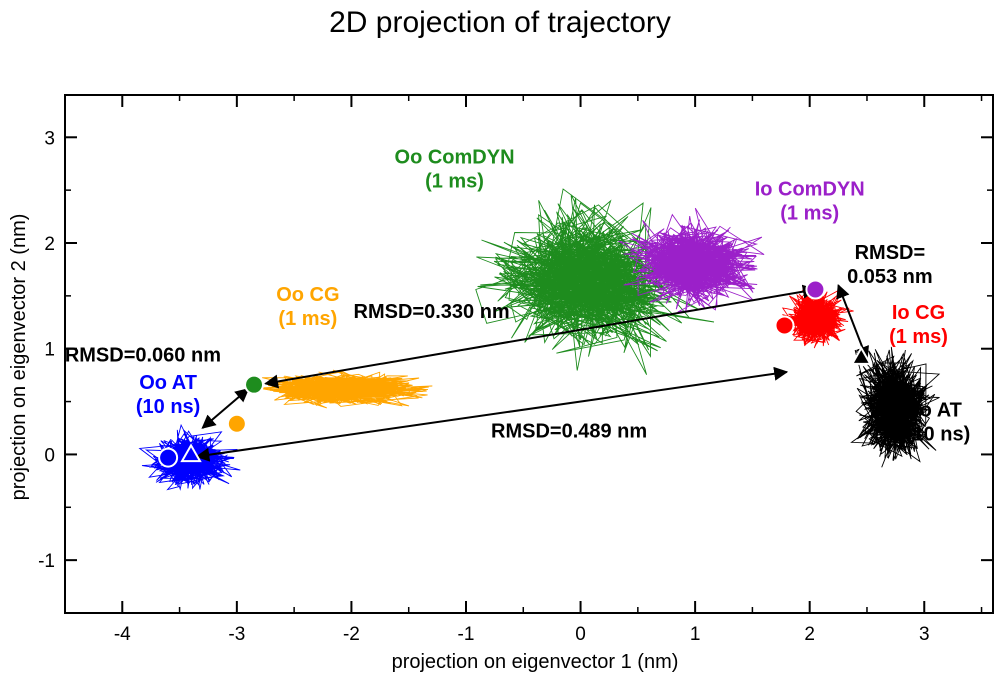 The width and height of the screenshot is (1000, 681). Describe the element at coordinates (695, 634) in the screenshot. I see `x-tick-label: 1` at that location.